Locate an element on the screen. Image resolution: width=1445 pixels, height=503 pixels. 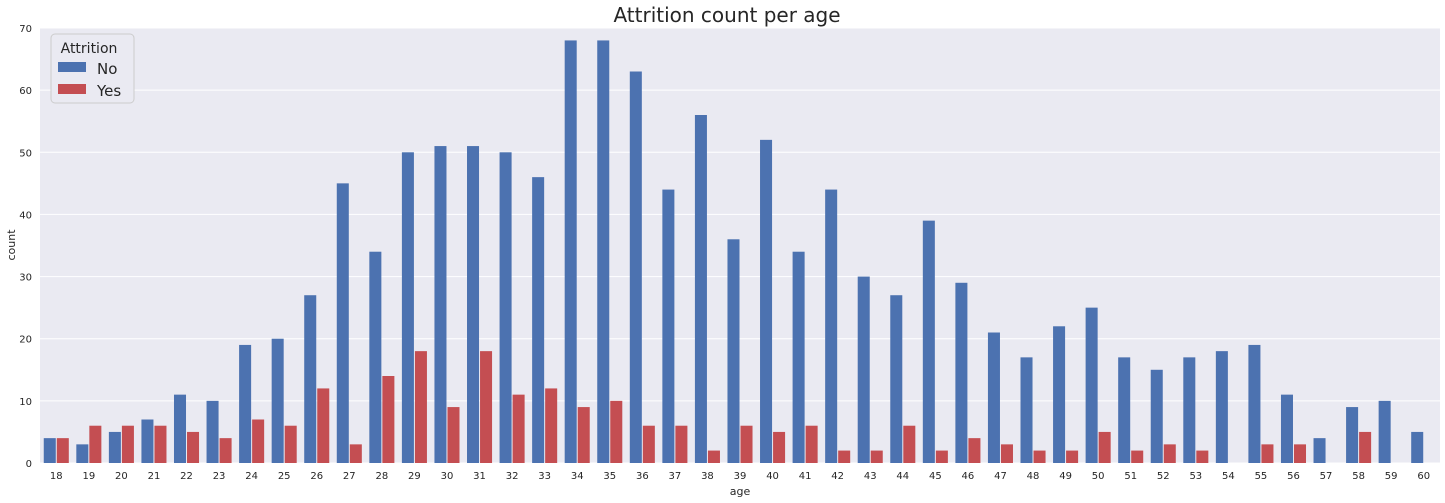
y-tick-label: 30 is located at coordinates (25, 278).